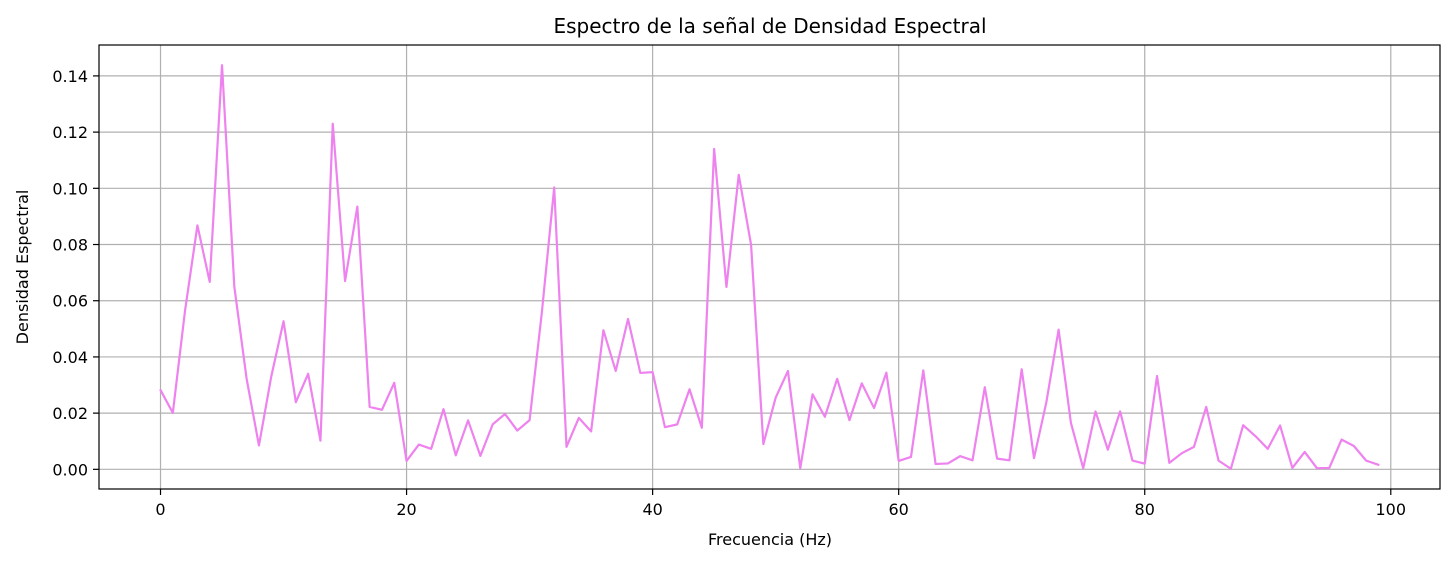 The image size is (1453, 563). What do you see at coordinates (1145, 509) in the screenshot?
I see `x-tick-label: 80` at bounding box center [1145, 509].